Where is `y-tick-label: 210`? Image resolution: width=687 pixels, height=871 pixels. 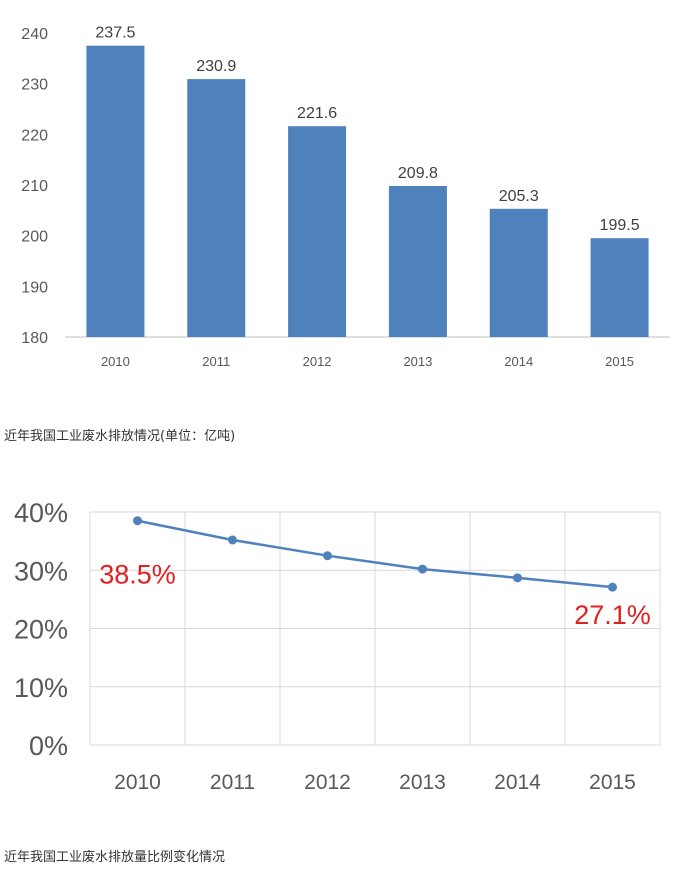
y-tick-label: 210 is located at coordinates (34, 186).